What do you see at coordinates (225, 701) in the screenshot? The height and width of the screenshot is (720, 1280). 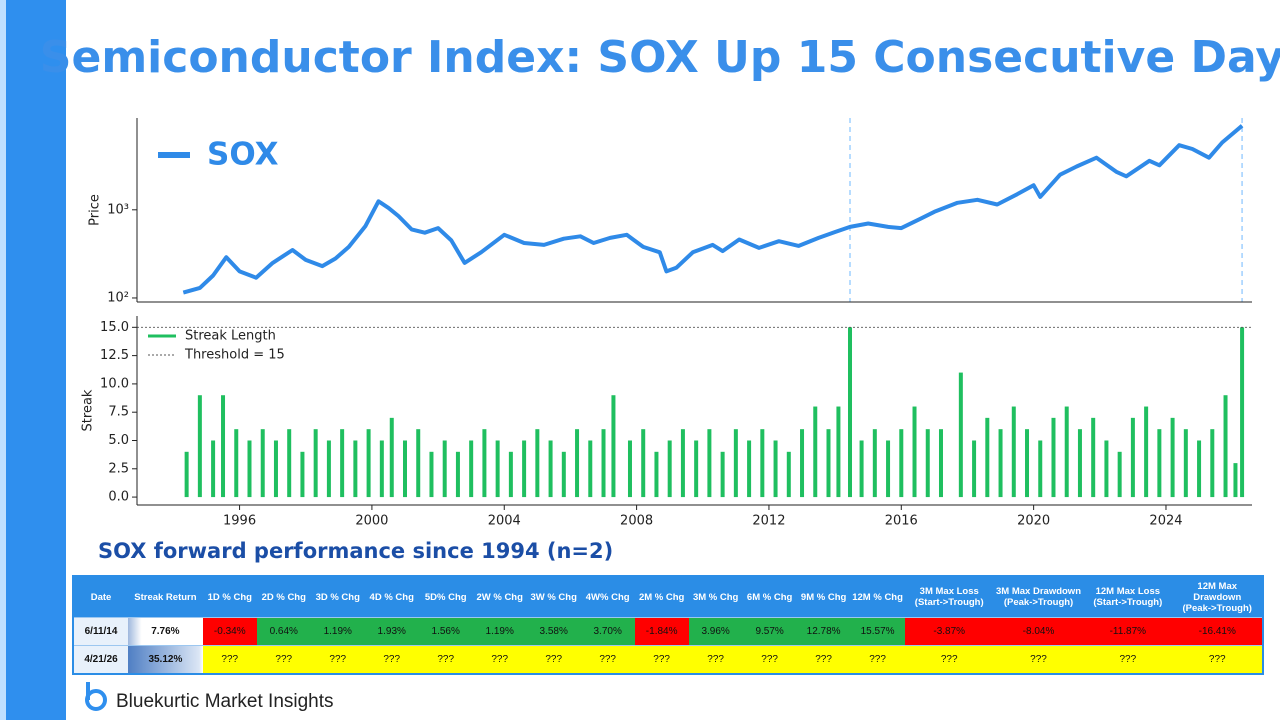 I see `brand: Bluekurtic Market Insights` at bounding box center [225, 701].